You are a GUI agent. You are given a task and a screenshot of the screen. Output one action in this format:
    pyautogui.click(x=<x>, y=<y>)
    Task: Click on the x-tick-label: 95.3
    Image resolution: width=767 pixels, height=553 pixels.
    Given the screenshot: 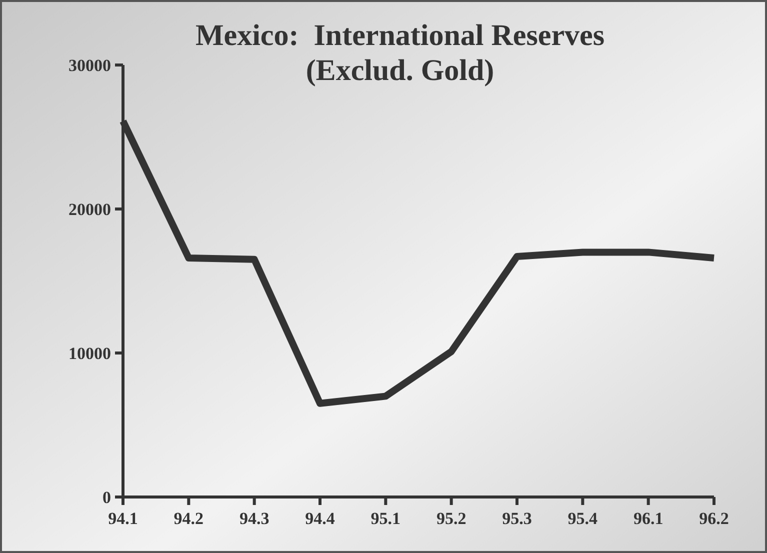 What is the action you would take?
    pyautogui.click(x=517, y=518)
    